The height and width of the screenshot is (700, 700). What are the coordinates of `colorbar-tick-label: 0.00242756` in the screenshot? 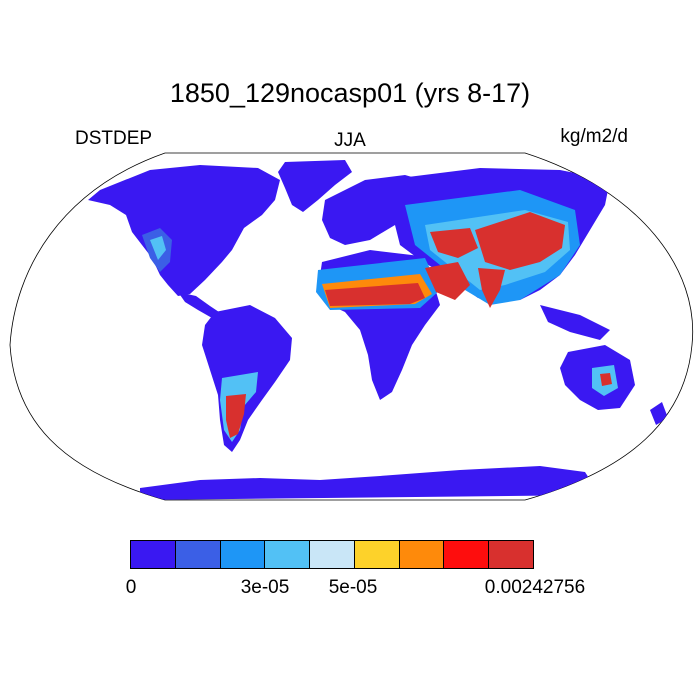 It's located at (535, 587).